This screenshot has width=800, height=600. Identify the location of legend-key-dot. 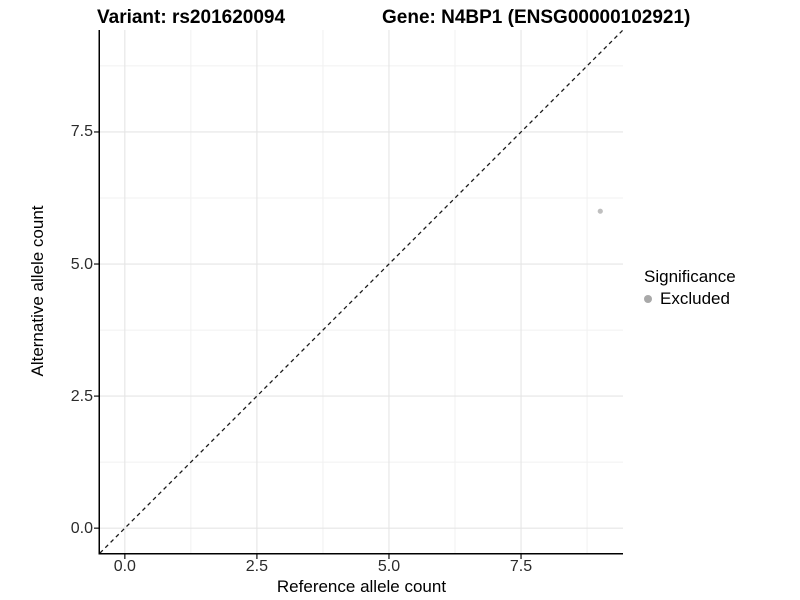
(648, 299).